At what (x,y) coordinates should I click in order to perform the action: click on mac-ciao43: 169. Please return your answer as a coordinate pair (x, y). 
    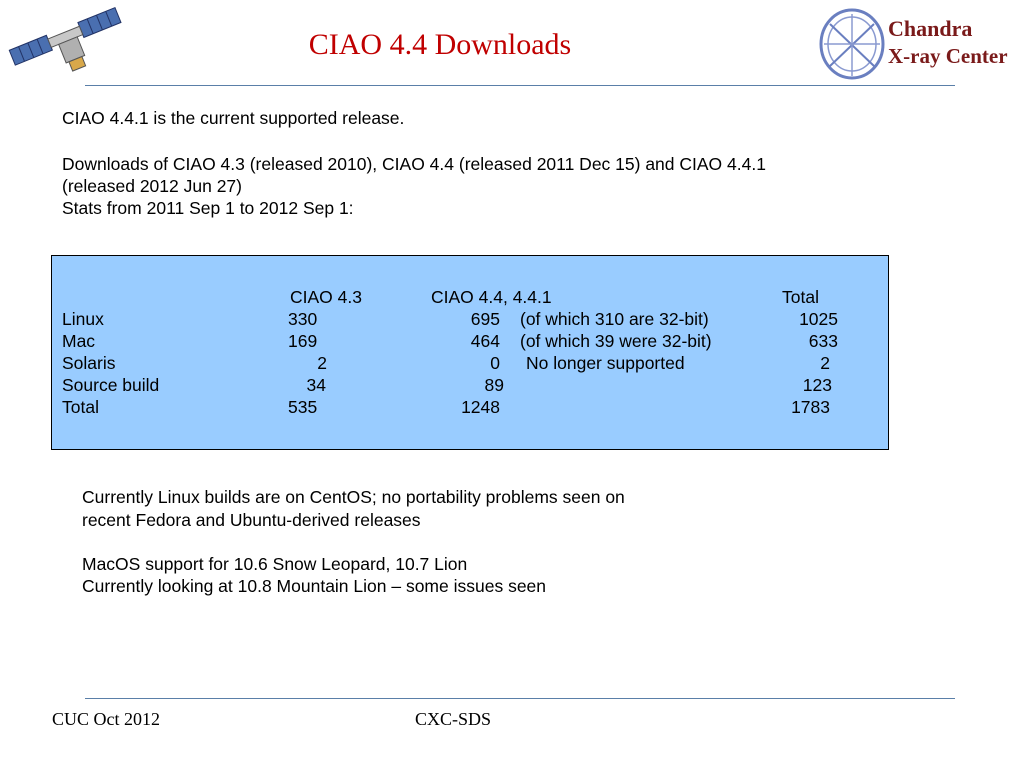
    Looking at the image, I should click on (303, 341).